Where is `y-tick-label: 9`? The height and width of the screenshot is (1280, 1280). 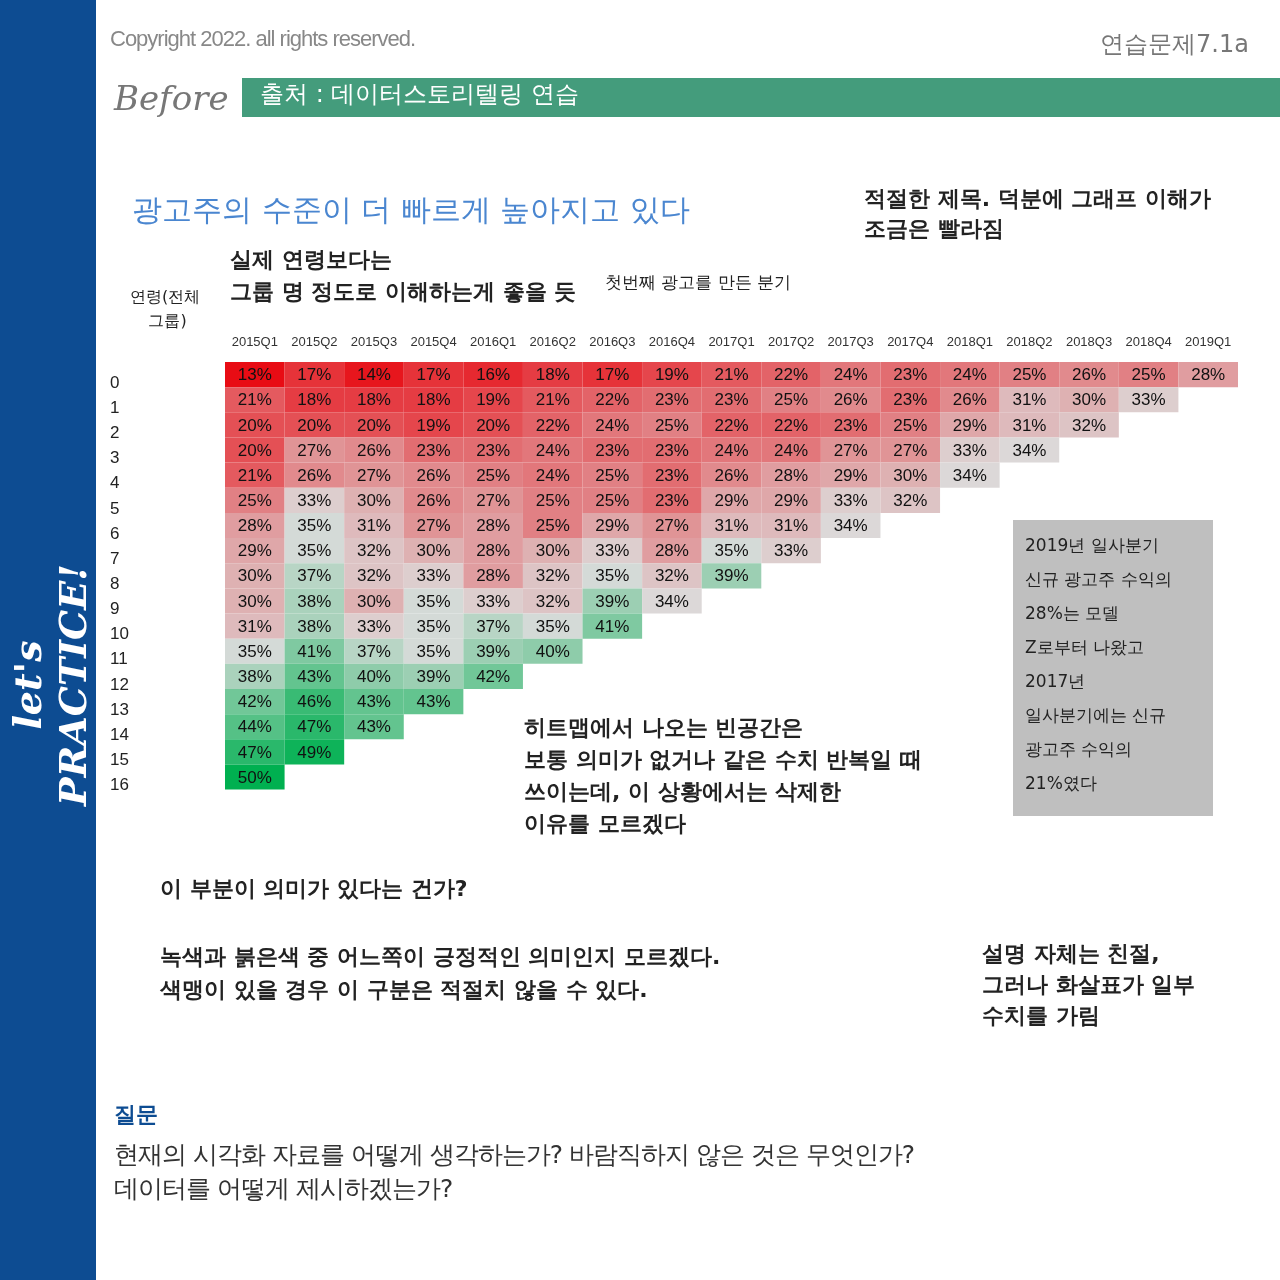
y-tick-label: 9 is located at coordinates (115, 609).